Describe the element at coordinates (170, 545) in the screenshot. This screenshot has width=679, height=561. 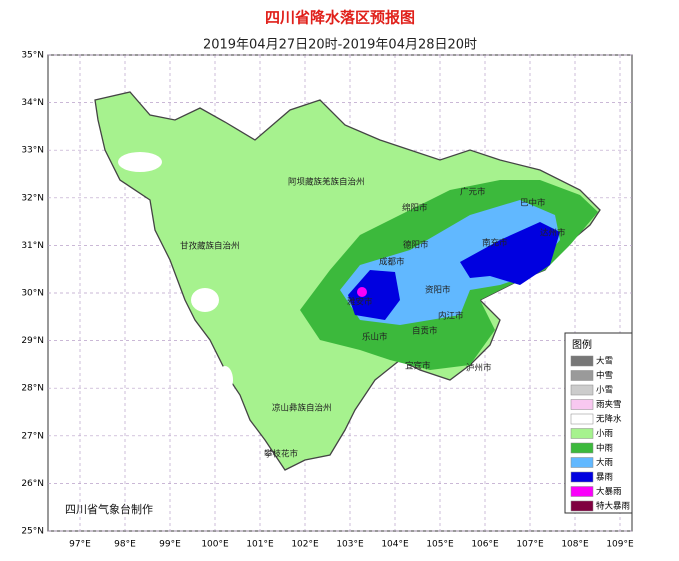
I see `lon-tick-label: 99°E` at that location.